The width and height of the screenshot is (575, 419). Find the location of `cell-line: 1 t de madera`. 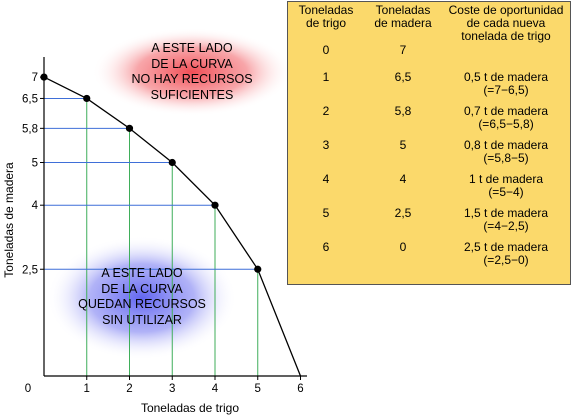

cell-line: 1 t de madera is located at coordinates (506, 179).